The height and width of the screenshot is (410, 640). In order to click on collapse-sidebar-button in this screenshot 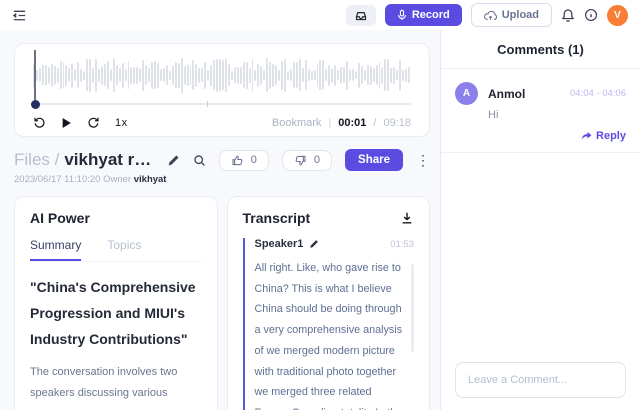, I will do `click(19, 15)`.